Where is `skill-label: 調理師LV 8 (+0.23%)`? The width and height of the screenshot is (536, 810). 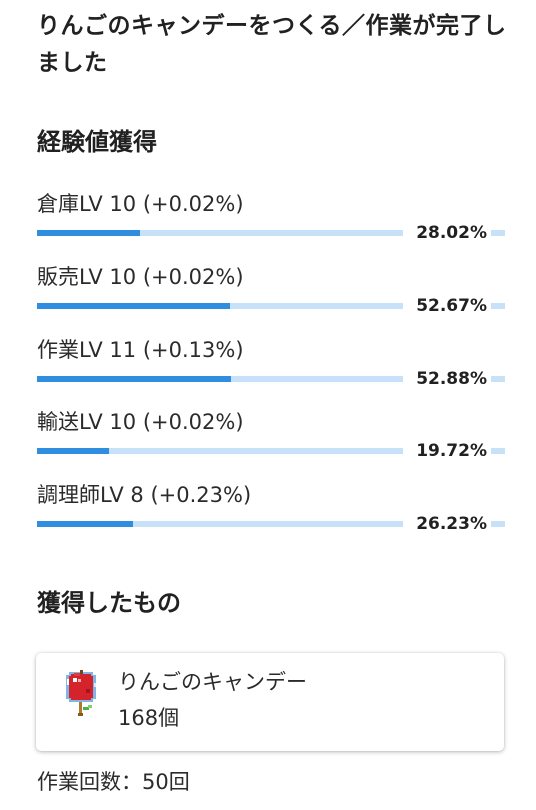
skill-label: 調理師LV 8 (+0.23%) is located at coordinates (144, 495).